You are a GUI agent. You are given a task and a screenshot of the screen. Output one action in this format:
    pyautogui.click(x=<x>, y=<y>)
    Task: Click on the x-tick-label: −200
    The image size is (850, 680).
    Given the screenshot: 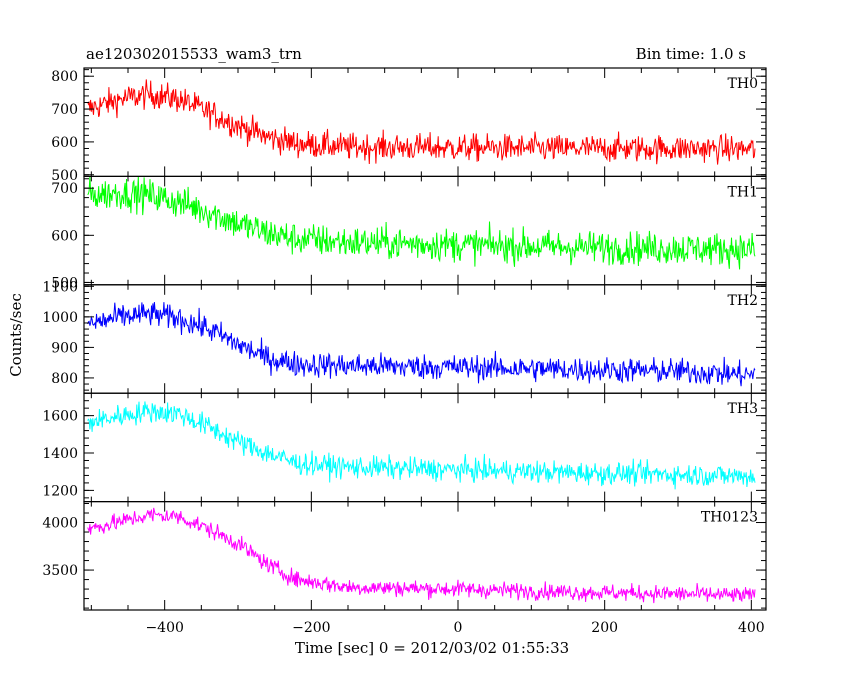 What is the action you would take?
    pyautogui.click(x=311, y=628)
    